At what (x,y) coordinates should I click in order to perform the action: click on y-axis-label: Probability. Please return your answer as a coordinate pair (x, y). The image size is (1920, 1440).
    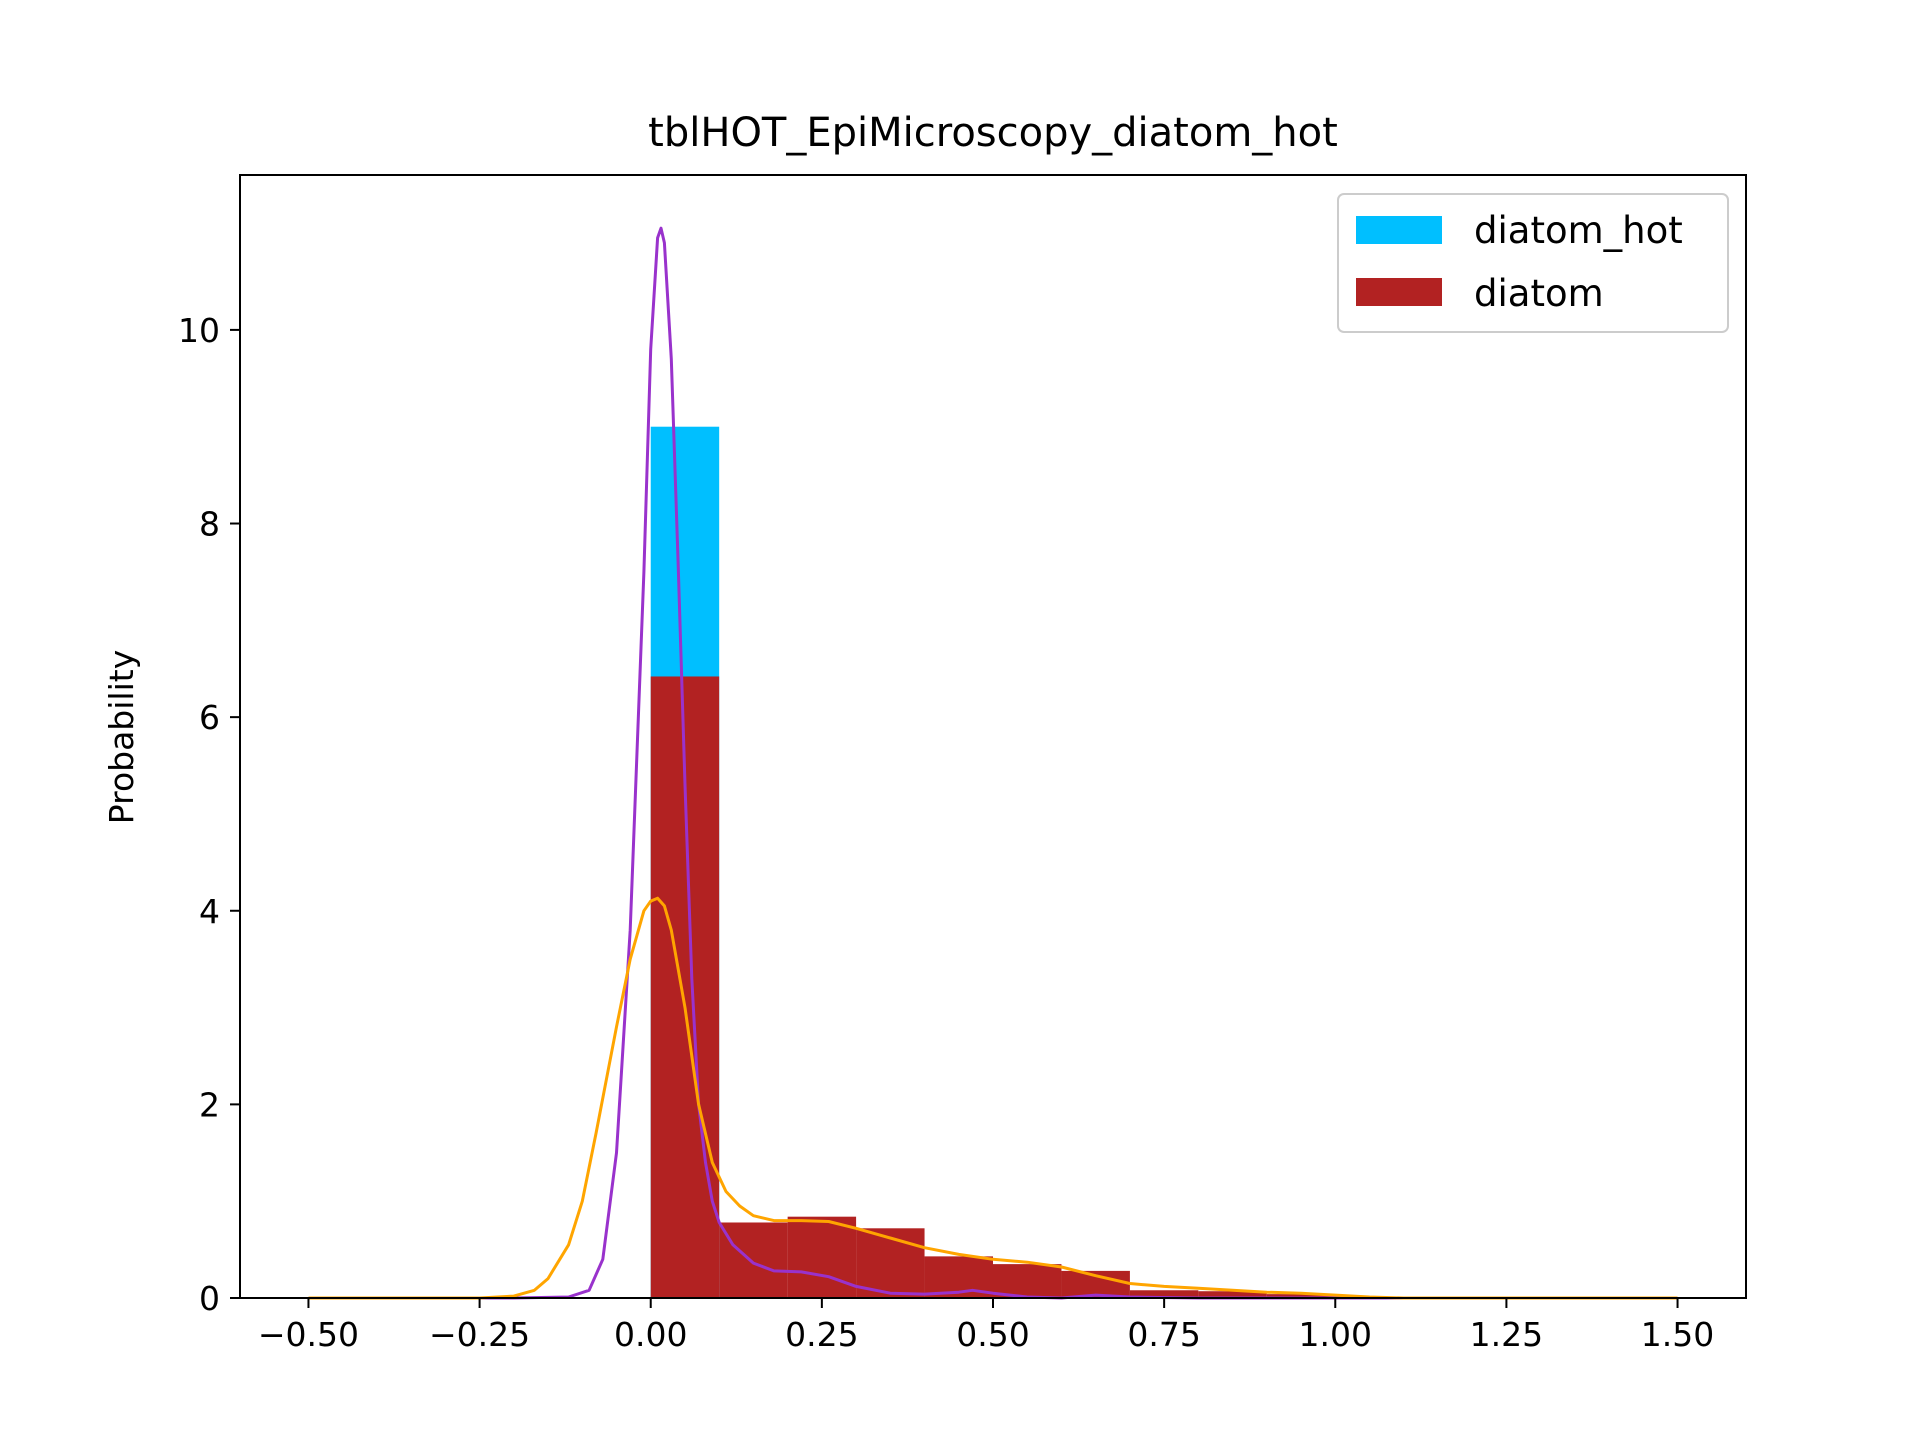
    Looking at the image, I should click on (121, 737).